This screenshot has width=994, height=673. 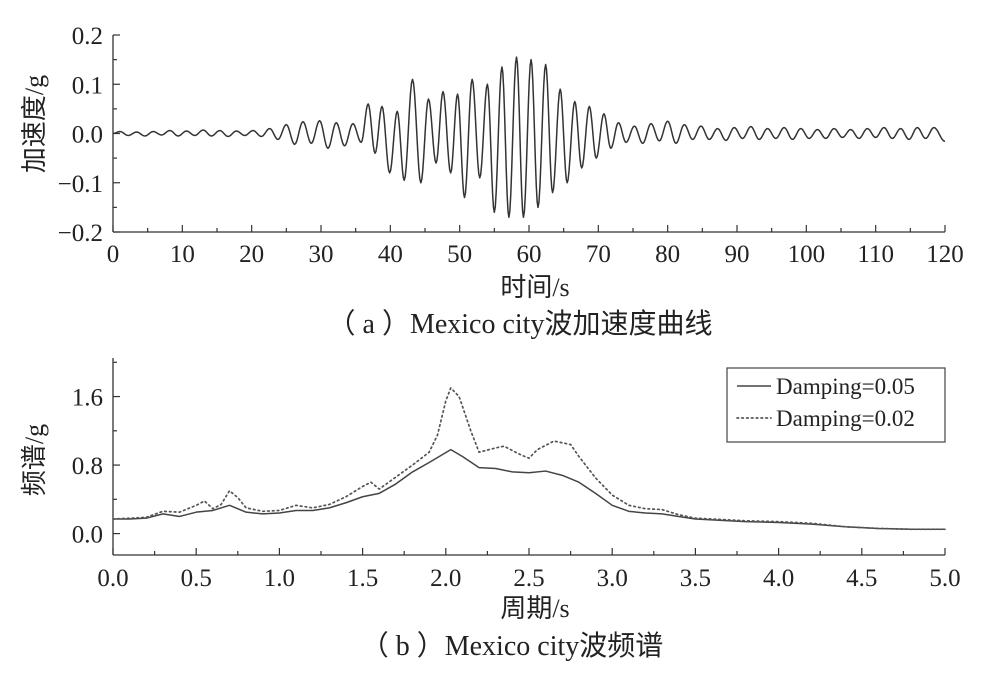 What do you see at coordinates (520, 324) in the screenshot?
I see `caption-a: （ a ）Mexico city波加速度曲线` at bounding box center [520, 324].